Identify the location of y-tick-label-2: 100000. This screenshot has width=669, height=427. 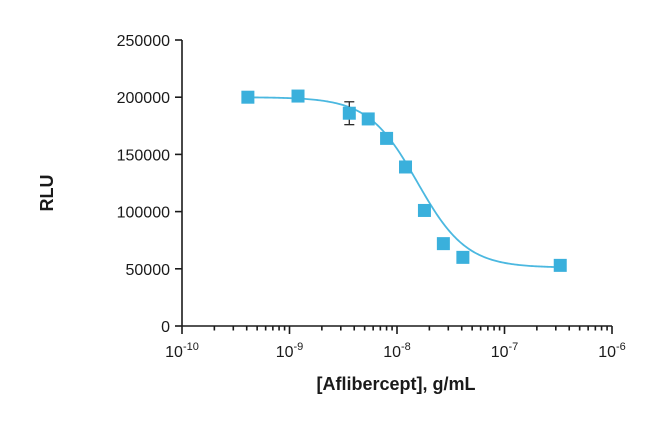
(143, 213).